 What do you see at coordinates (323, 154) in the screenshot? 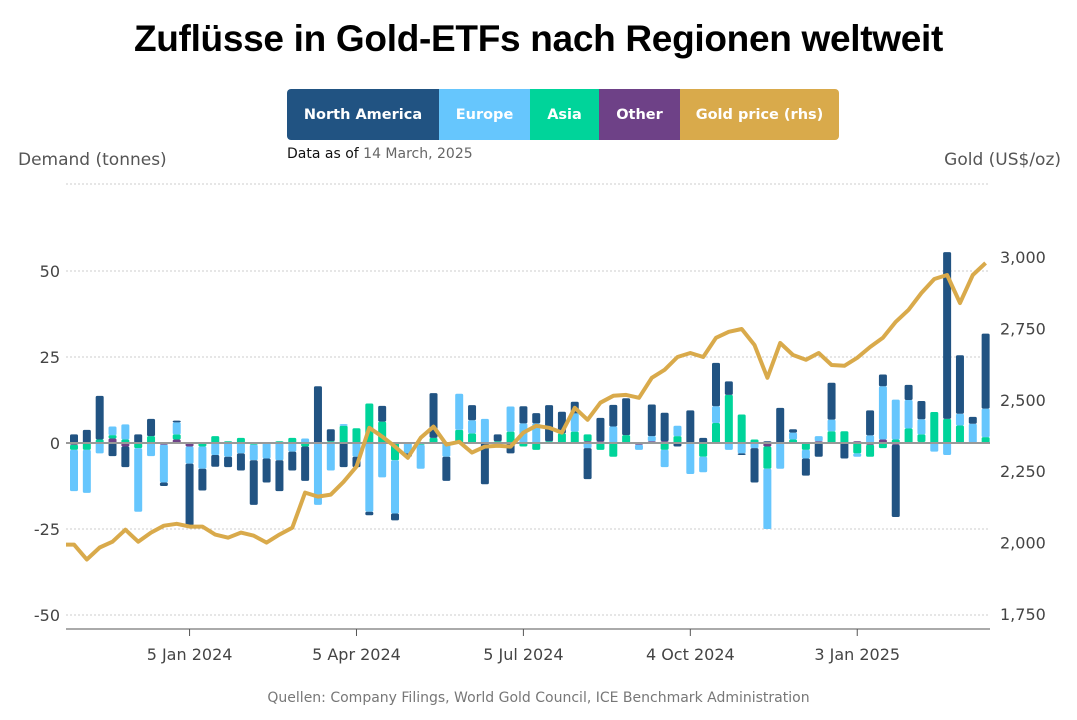
I see `as-of-label: Data as of` at bounding box center [323, 154].